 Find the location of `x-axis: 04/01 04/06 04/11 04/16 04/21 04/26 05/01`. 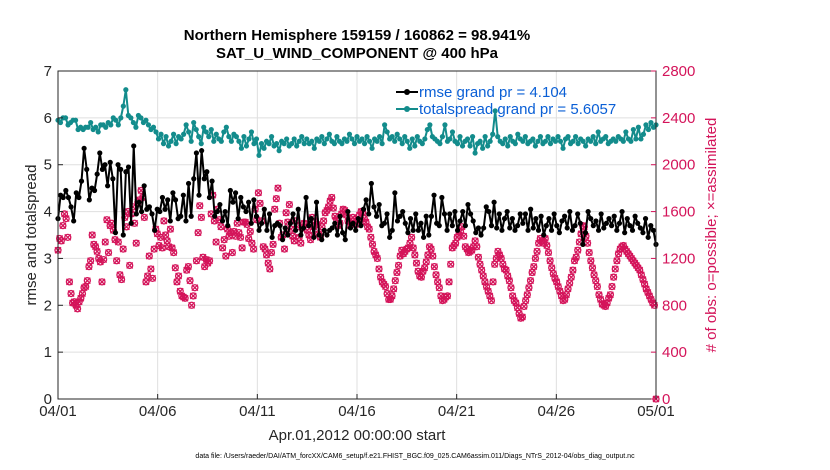

x-axis: 04/01 04/06 04/11 04/16 04/21 04/26 05/01 is located at coordinates (357, 407).